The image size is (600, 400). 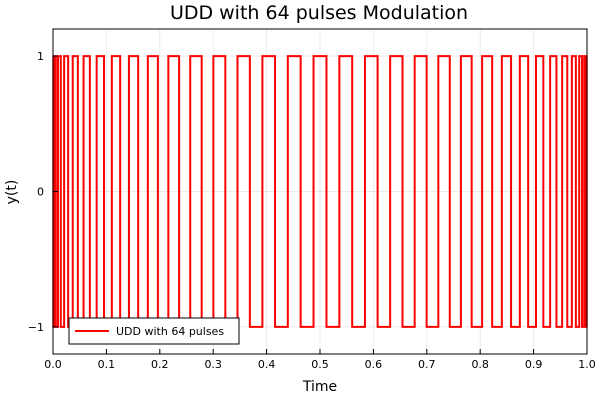 What do you see at coordinates (213, 364) in the screenshot?
I see `x-tick-label: 0.3` at bounding box center [213, 364].